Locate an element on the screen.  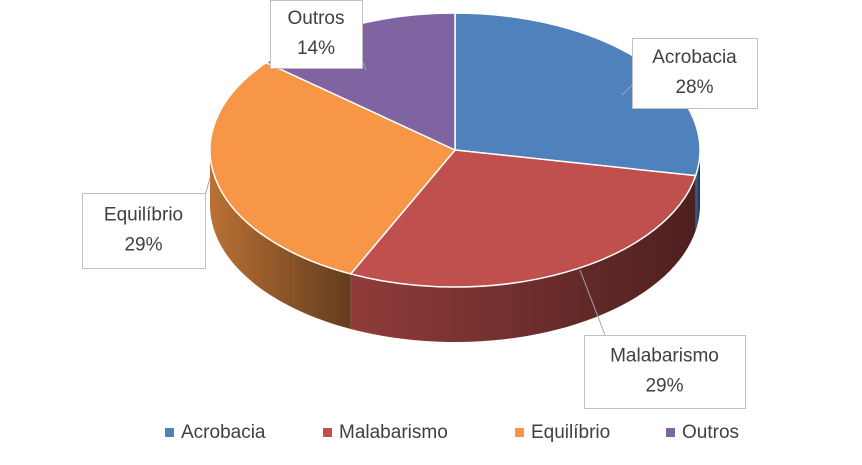
data-label: 14% is located at coordinates (316, 48).